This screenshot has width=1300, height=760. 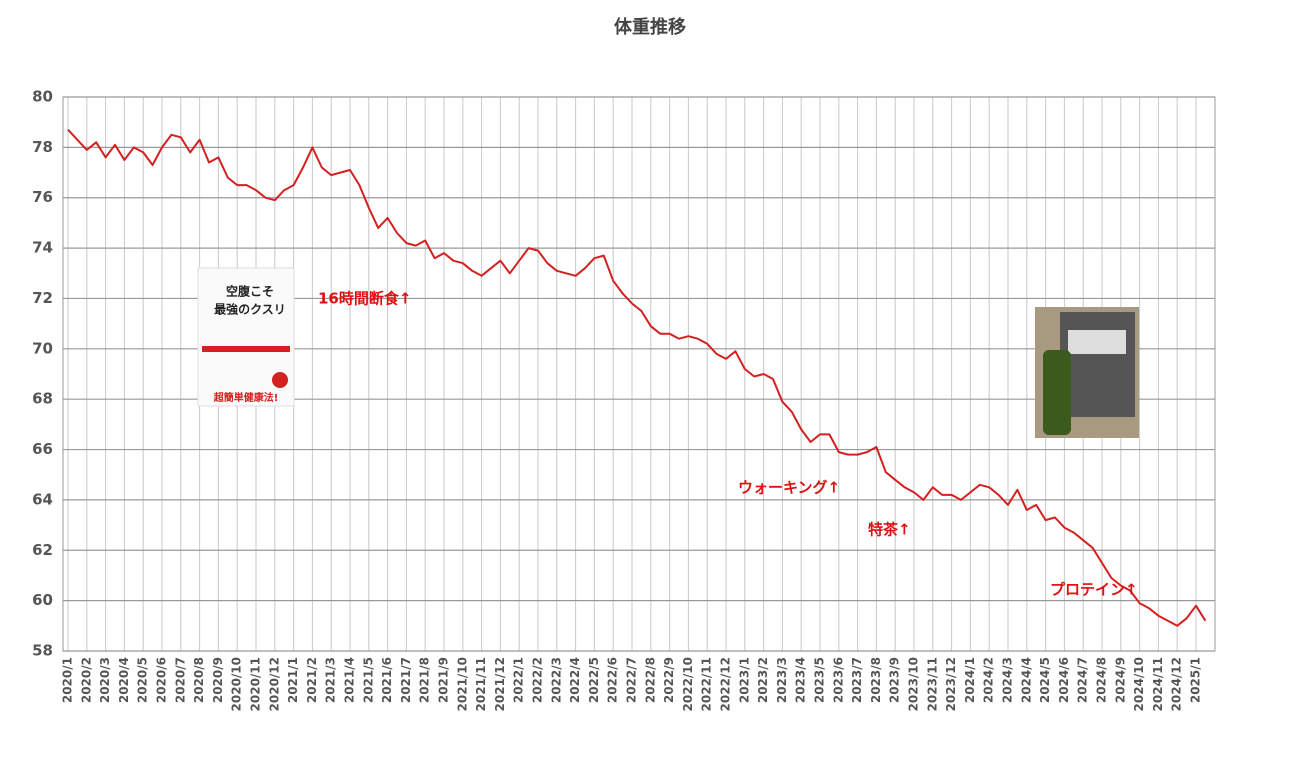 What do you see at coordinates (444, 680) in the screenshot?
I see `x-tick-label: 2021/9` at bounding box center [444, 680].